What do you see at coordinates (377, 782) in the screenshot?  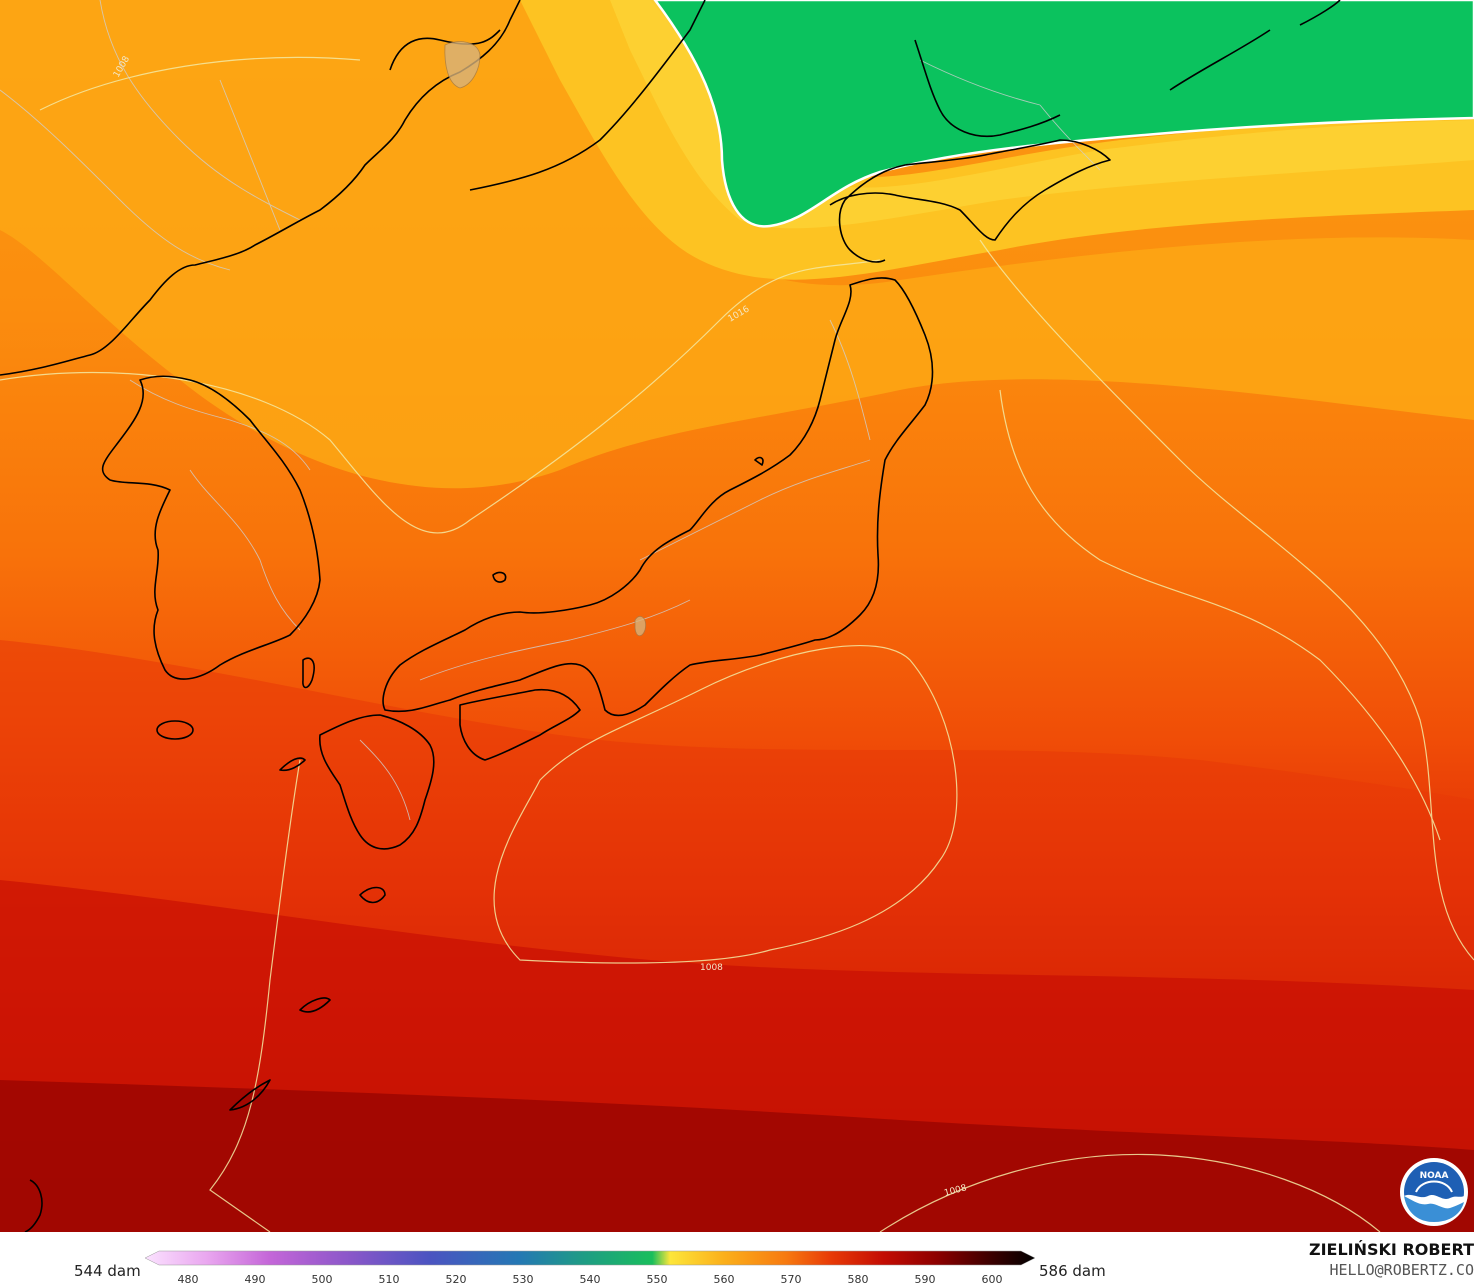 I see `kyushu-coast` at bounding box center [377, 782].